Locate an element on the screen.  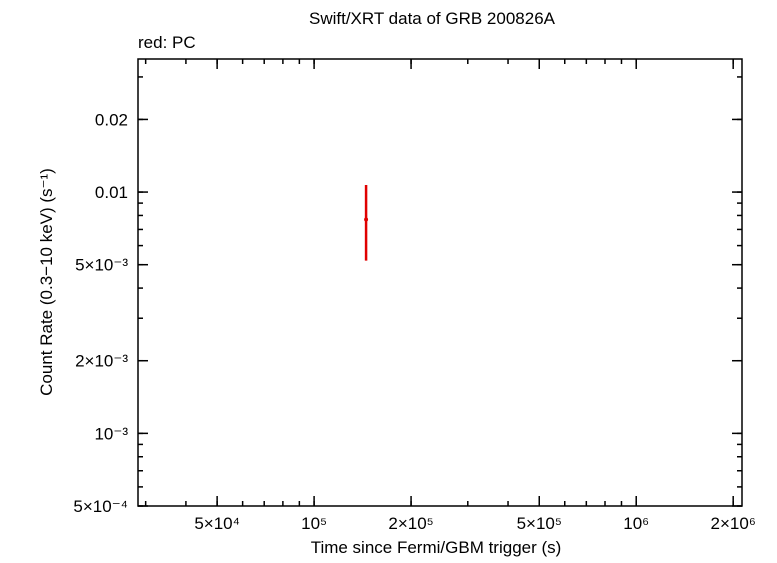
x-axis-label: Time since Fermi/GBM trigger (s) is located at coordinates (436, 547).